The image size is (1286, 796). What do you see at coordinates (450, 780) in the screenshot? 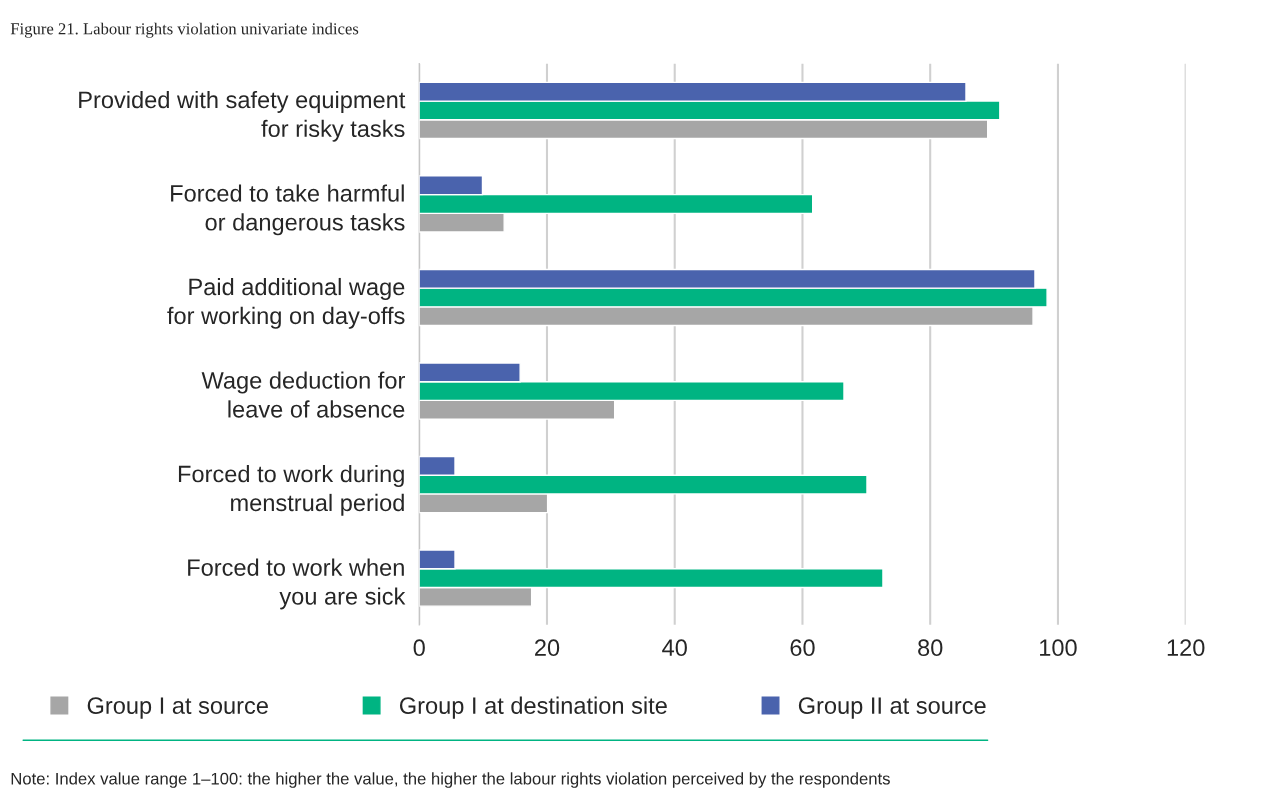
I see `text: Note: Index value range 1–100: the higher the value, the higher the labour rights violation perceived by the respondents` at bounding box center [450, 780].